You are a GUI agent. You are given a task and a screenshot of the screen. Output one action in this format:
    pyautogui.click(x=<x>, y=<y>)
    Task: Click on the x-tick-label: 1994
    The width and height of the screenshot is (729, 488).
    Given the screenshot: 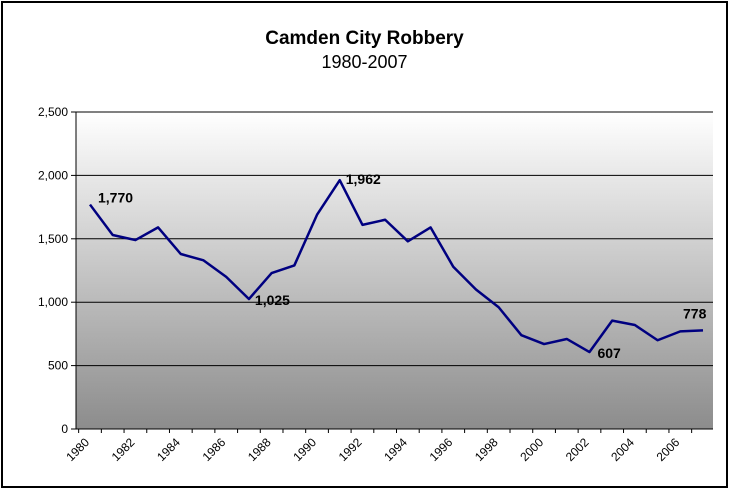 What is the action you would take?
    pyautogui.click(x=395, y=449)
    